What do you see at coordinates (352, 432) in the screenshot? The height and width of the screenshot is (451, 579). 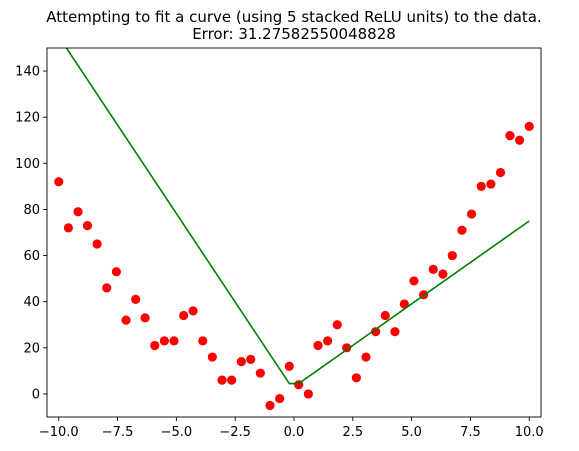 I see `x-tick-label: 2.5` at bounding box center [352, 432].